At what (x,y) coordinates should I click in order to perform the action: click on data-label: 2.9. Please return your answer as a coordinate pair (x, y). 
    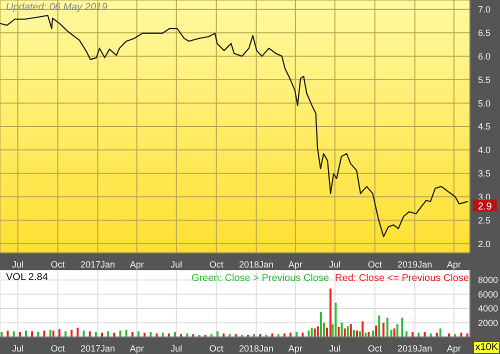
    Looking at the image, I should click on (485, 206).